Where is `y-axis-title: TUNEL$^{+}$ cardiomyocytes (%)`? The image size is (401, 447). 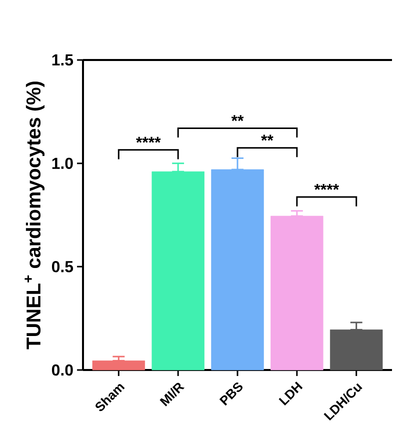
y-axis-title: TUNEL$^{+}$ cardiomyocytes (%) is located at coordinates (34, 216).